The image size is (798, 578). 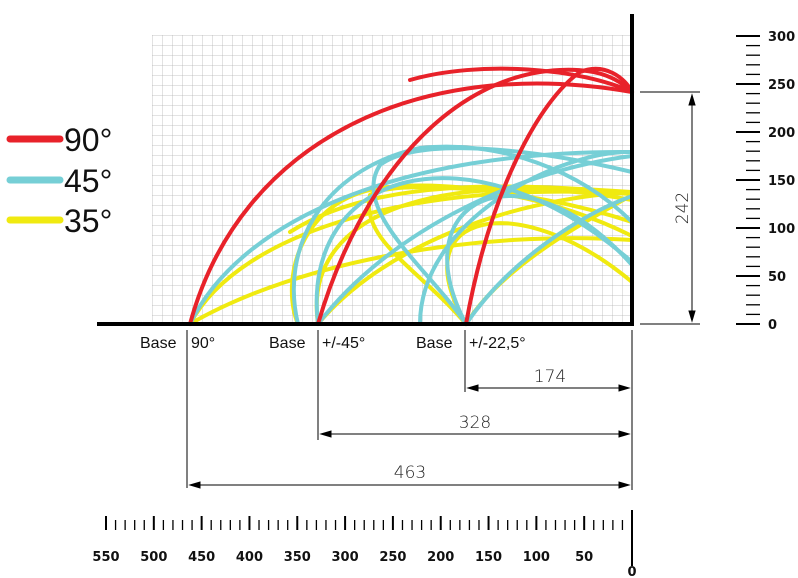 I want to click on vertical-scale: 300 250 200 150 100 50 0, so click(x=765, y=181).